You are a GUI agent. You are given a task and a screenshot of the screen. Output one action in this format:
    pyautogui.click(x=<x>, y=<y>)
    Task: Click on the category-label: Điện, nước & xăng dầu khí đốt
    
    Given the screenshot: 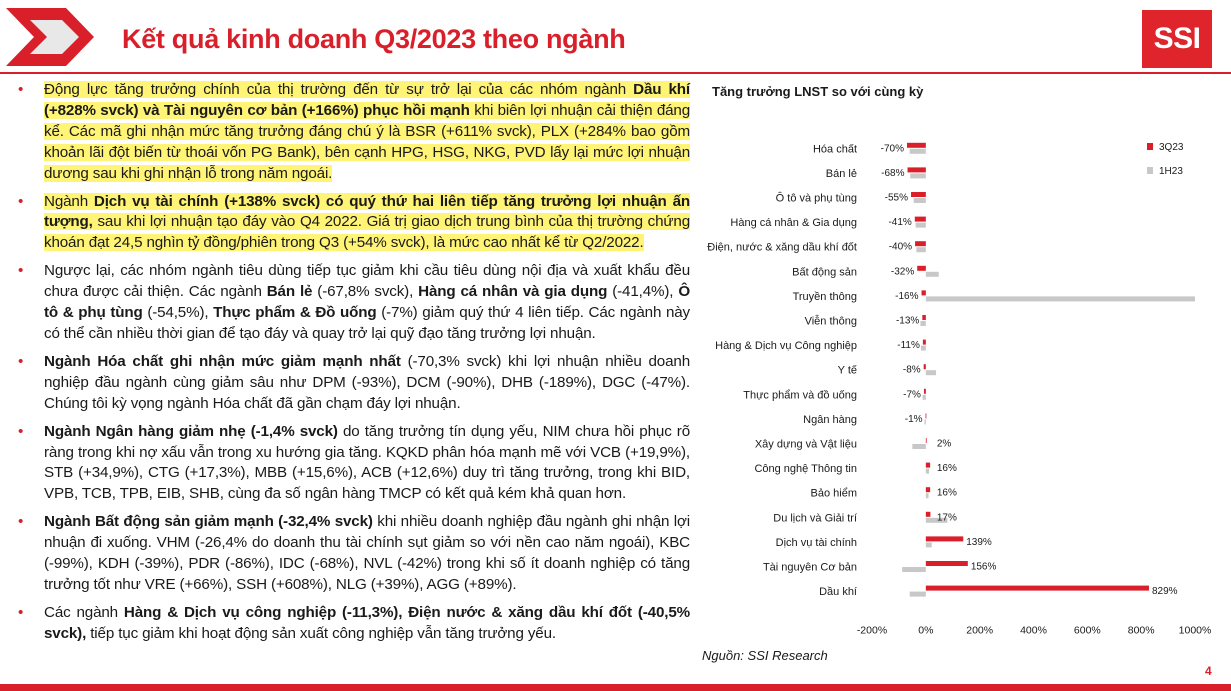 What is the action you would take?
    pyautogui.click(x=782, y=248)
    